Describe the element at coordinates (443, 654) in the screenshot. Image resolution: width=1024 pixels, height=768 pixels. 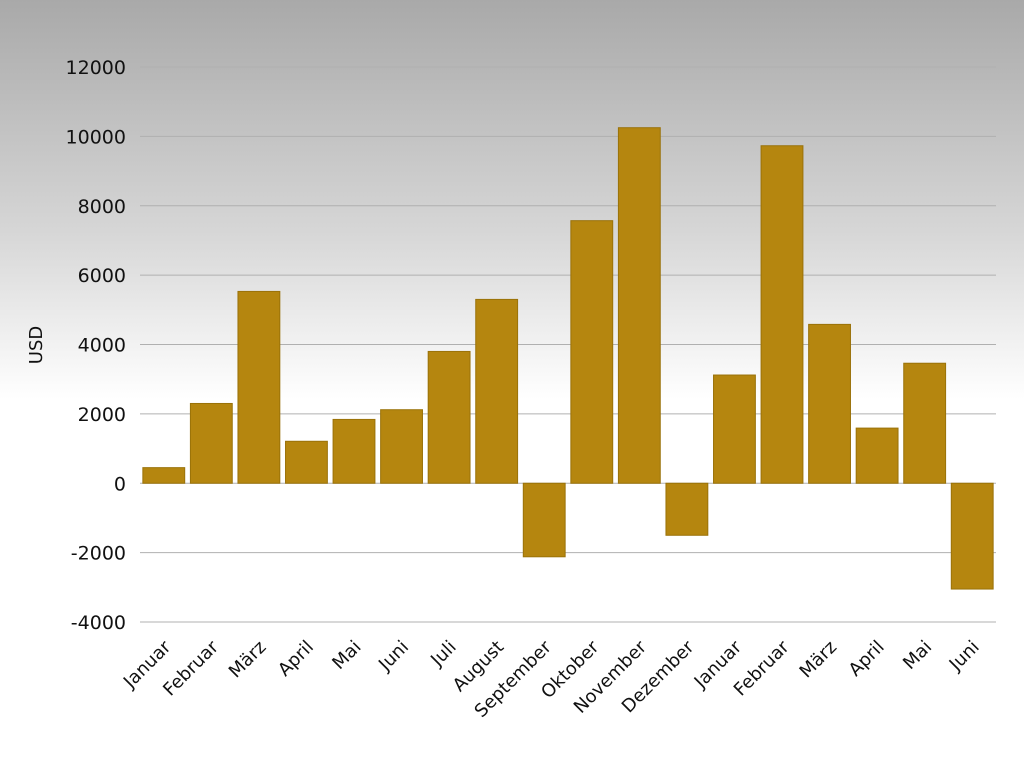
I see `x-tick-label: Juli` at that location.